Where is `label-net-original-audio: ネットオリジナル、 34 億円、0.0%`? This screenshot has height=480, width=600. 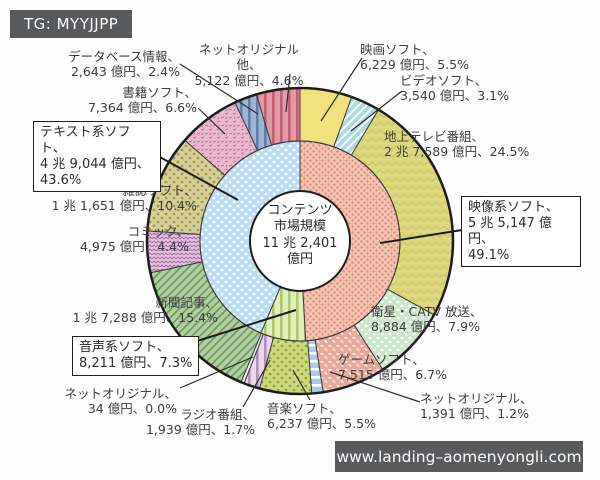
label-net-original-audio: ネットオリジナル、 34 億円、0.0% is located at coordinates (120, 401).